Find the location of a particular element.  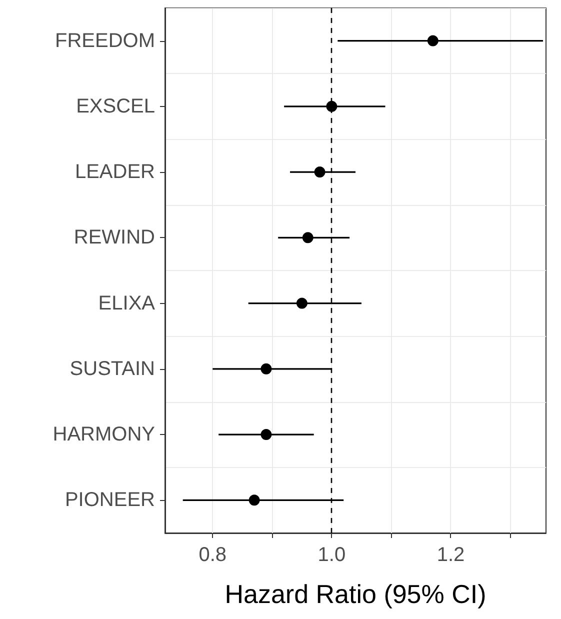

y-tick-label: LEADER is located at coordinates (114, 172).